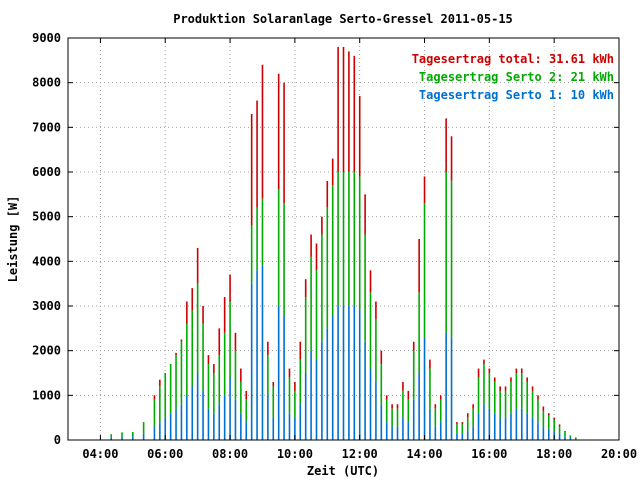 The width and height of the screenshot is (640, 480). What do you see at coordinates (46, 83) in the screenshot?
I see `y-tick-label: 8000` at bounding box center [46, 83].